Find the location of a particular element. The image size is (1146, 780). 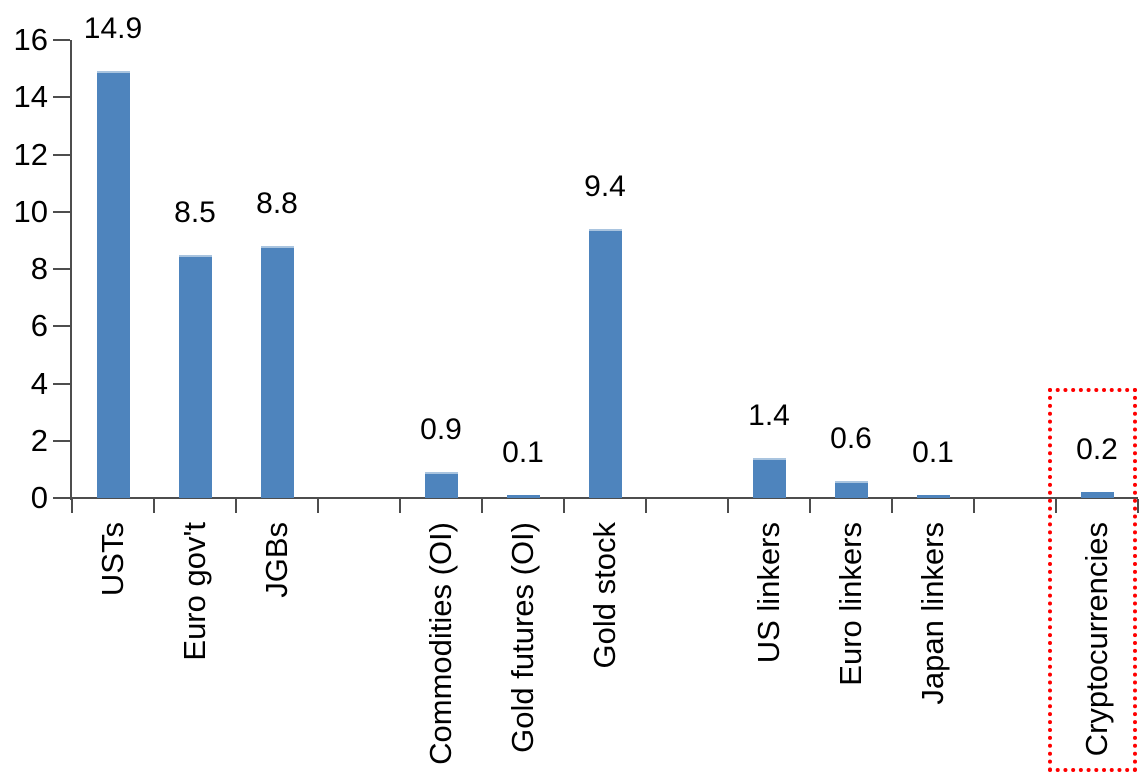

bar-value-label: 14.9 is located at coordinates (113, 28).